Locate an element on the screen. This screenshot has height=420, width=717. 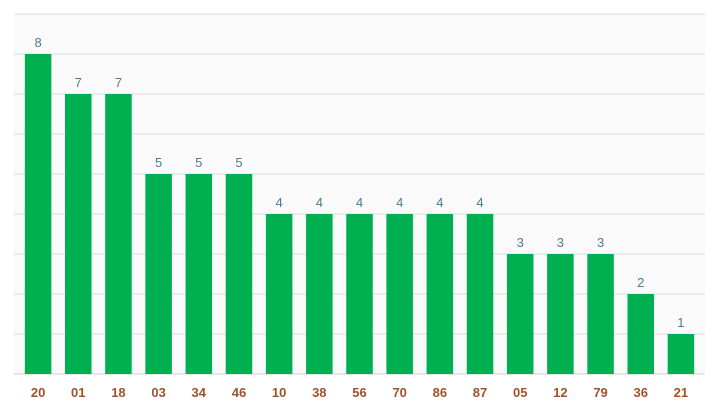
x-tick-label-56: 56 is located at coordinates (359, 392).